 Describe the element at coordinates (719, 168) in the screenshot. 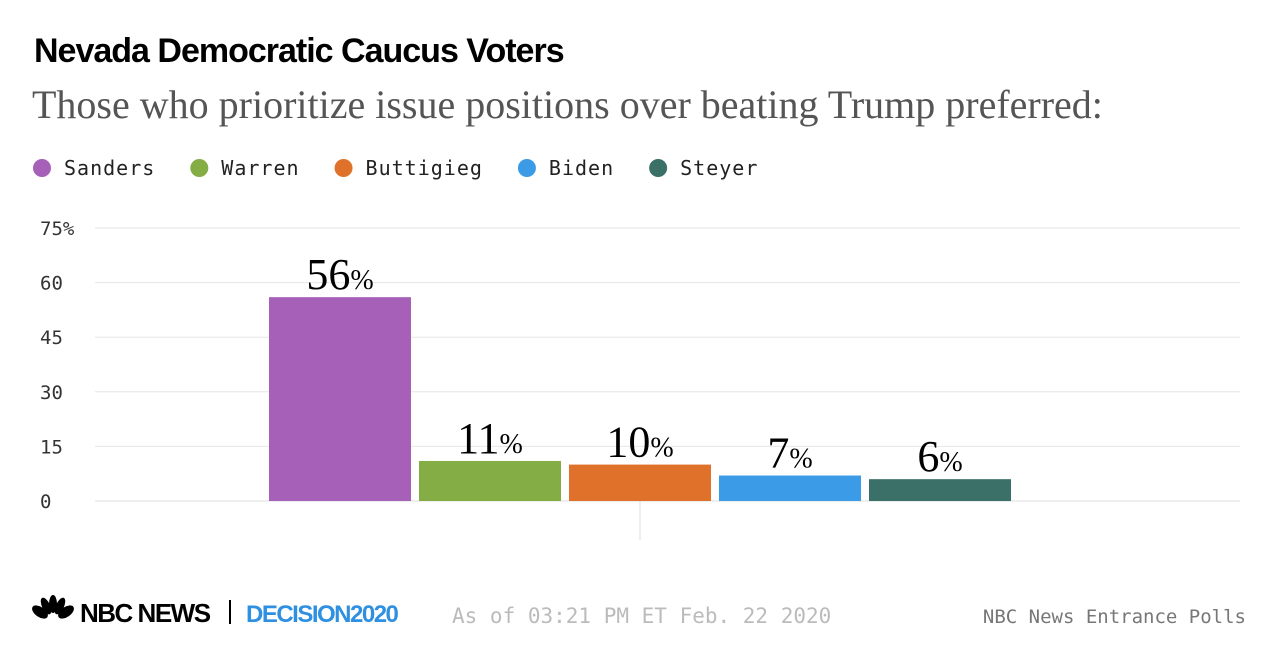

I see `legend-label: Steyer` at that location.